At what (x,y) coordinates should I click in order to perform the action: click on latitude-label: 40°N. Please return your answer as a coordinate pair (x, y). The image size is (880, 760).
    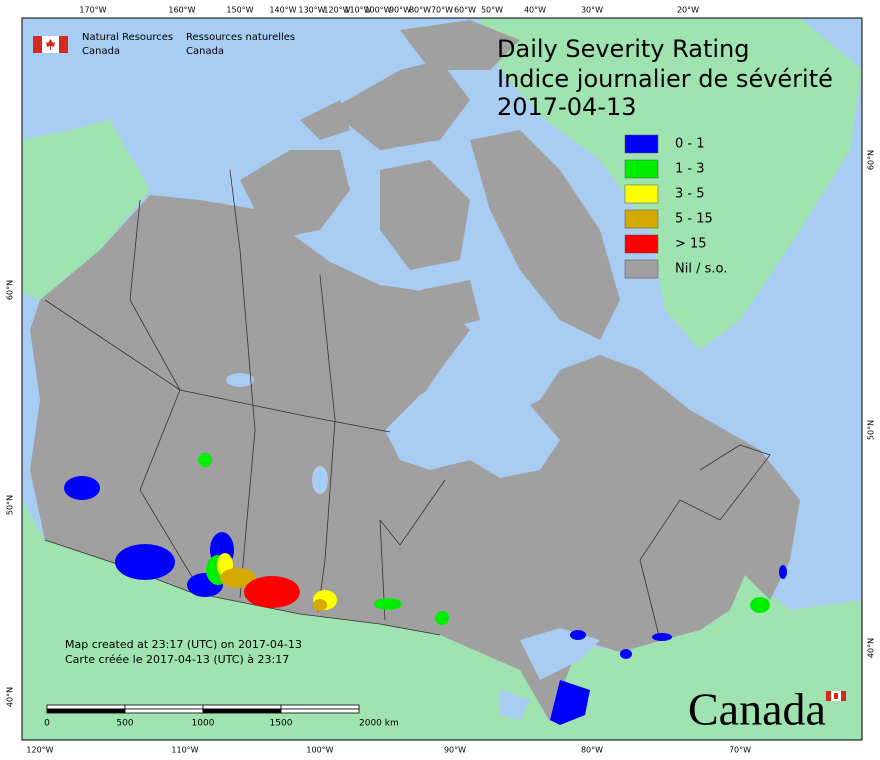
    Looking at the image, I should click on (10, 697).